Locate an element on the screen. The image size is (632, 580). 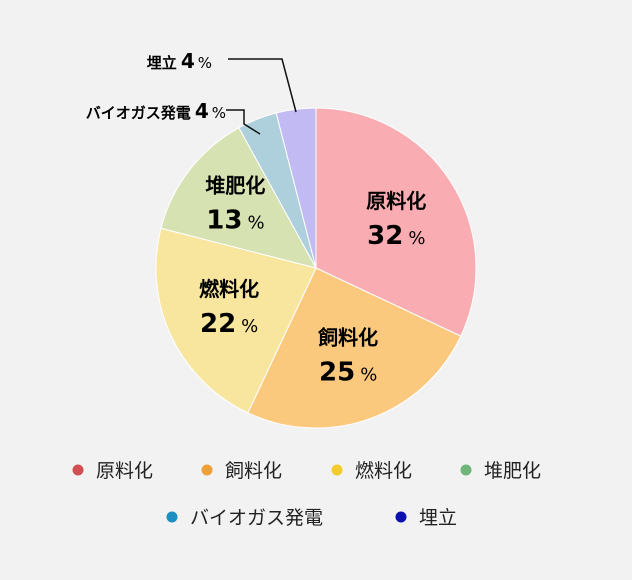
callout-label: 埋立 4% is located at coordinates (179, 61).